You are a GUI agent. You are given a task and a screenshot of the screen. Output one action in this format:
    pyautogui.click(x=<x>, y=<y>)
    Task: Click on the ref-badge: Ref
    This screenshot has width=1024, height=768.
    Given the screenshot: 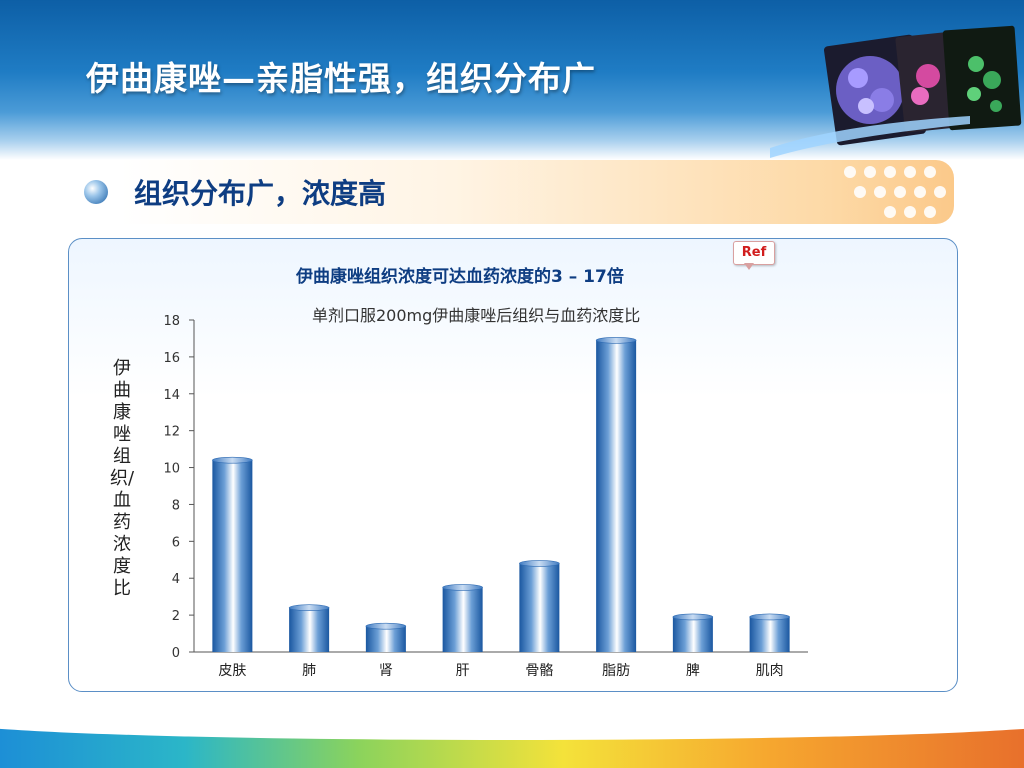 What is the action you would take?
    pyautogui.click(x=754, y=253)
    